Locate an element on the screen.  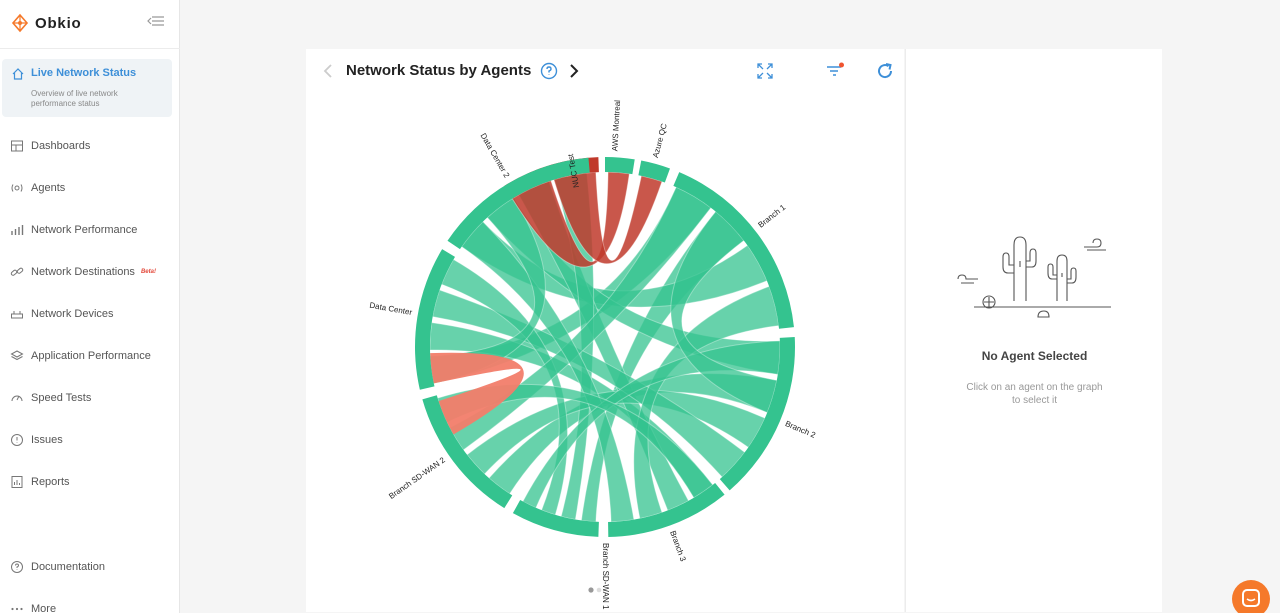
layers-icon is located at coordinates (17, 355).